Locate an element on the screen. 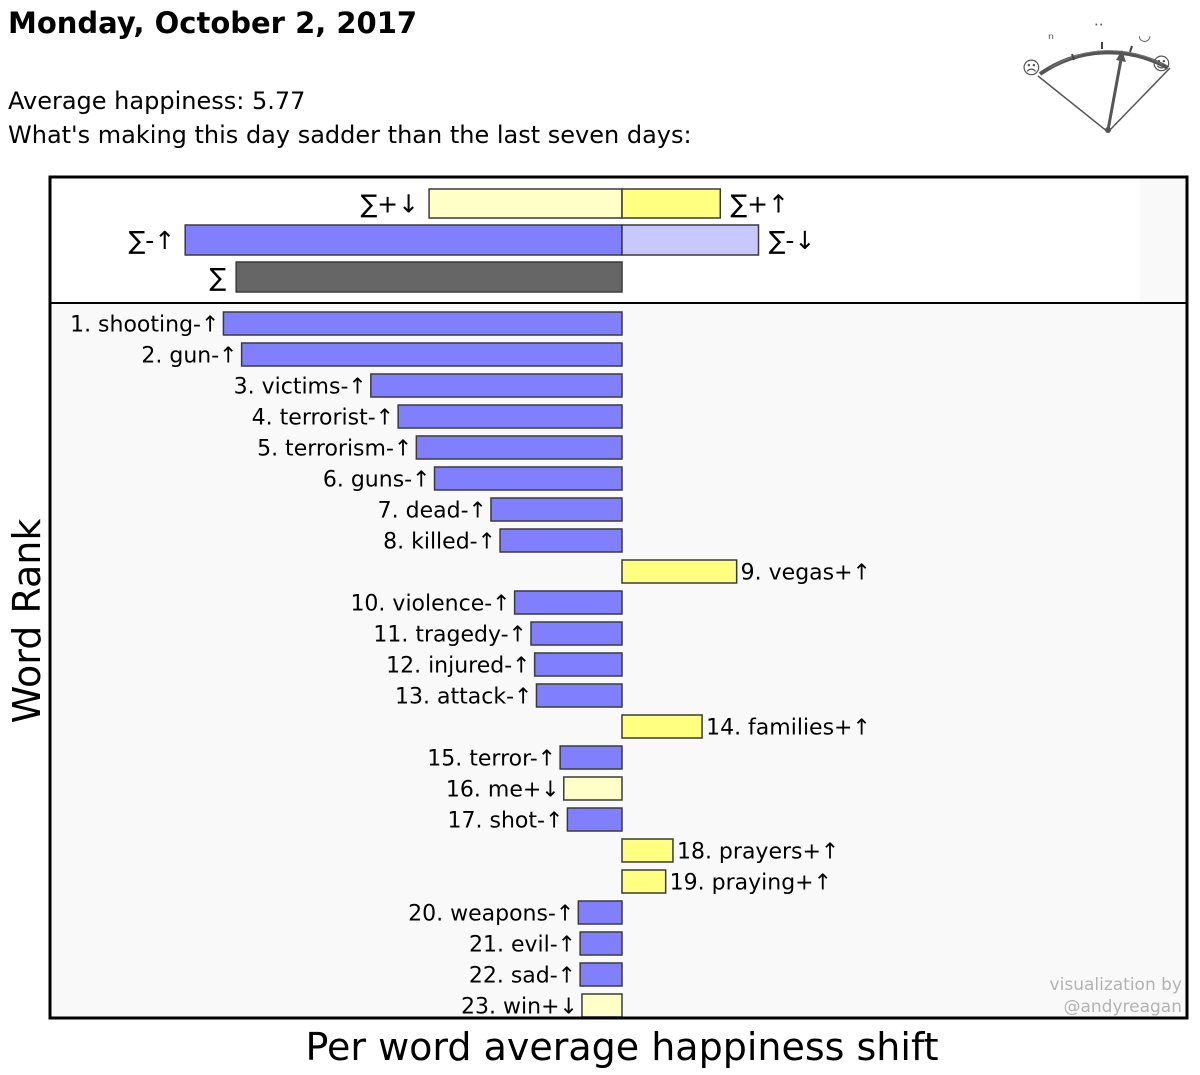  y-axis-label: Word Rank is located at coordinates (27, 621).